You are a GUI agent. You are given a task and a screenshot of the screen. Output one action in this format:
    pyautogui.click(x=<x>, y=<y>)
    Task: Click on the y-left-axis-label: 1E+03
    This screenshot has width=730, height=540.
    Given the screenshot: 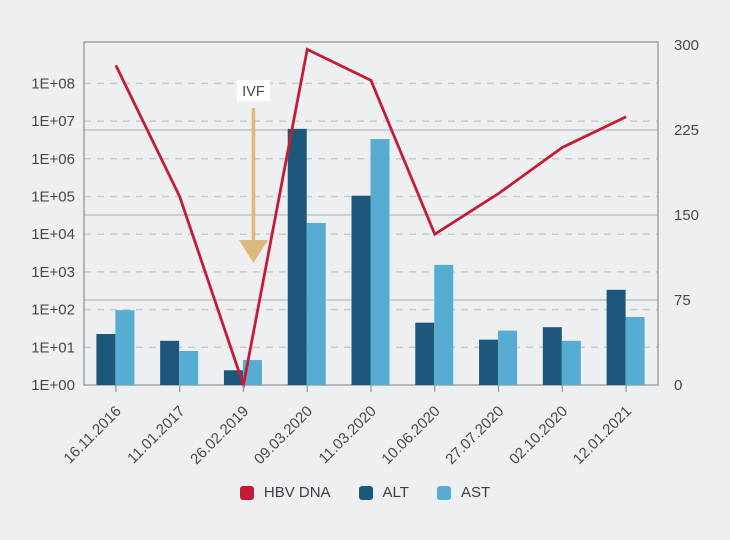 What is the action you would take?
    pyautogui.click(x=53, y=272)
    